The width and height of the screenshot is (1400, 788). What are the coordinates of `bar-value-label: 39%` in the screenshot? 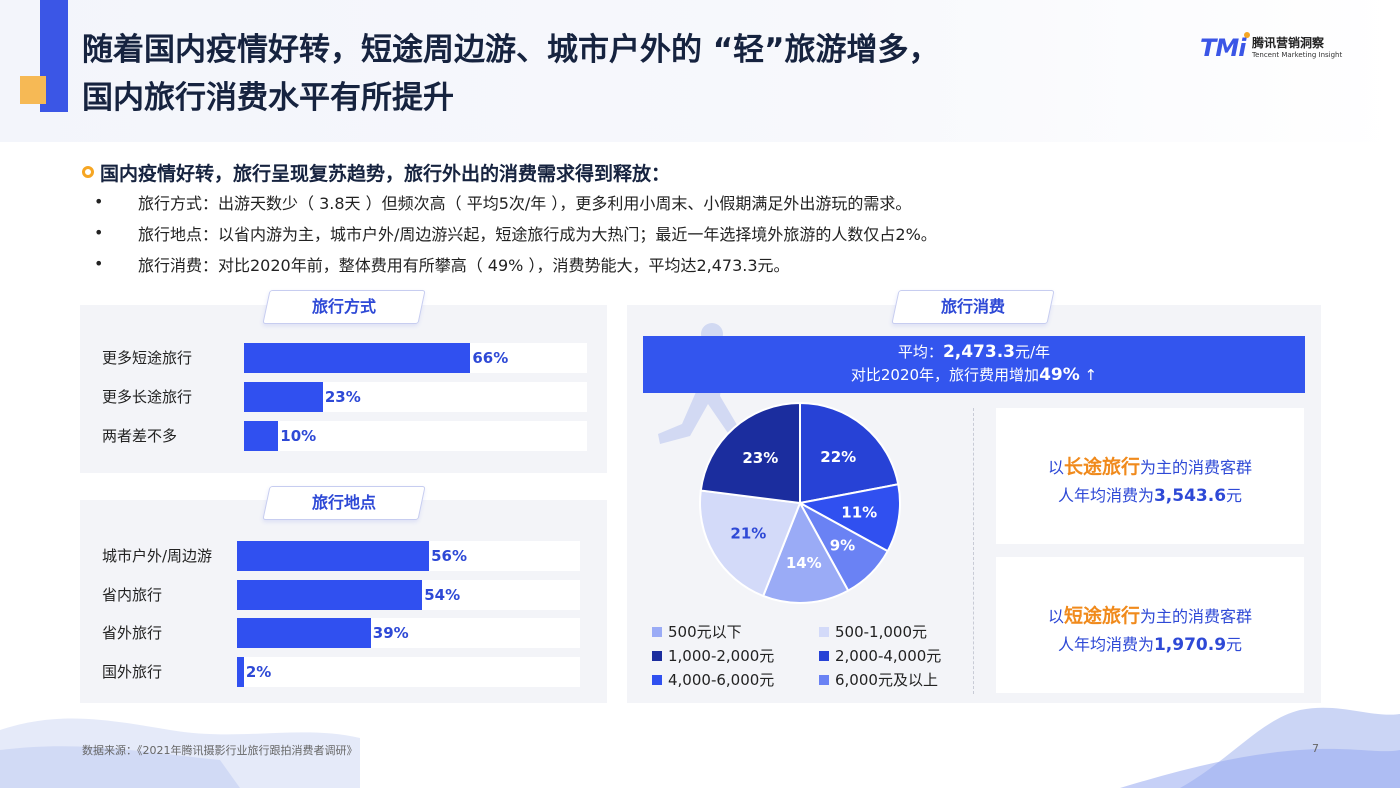 It's located at (390, 633).